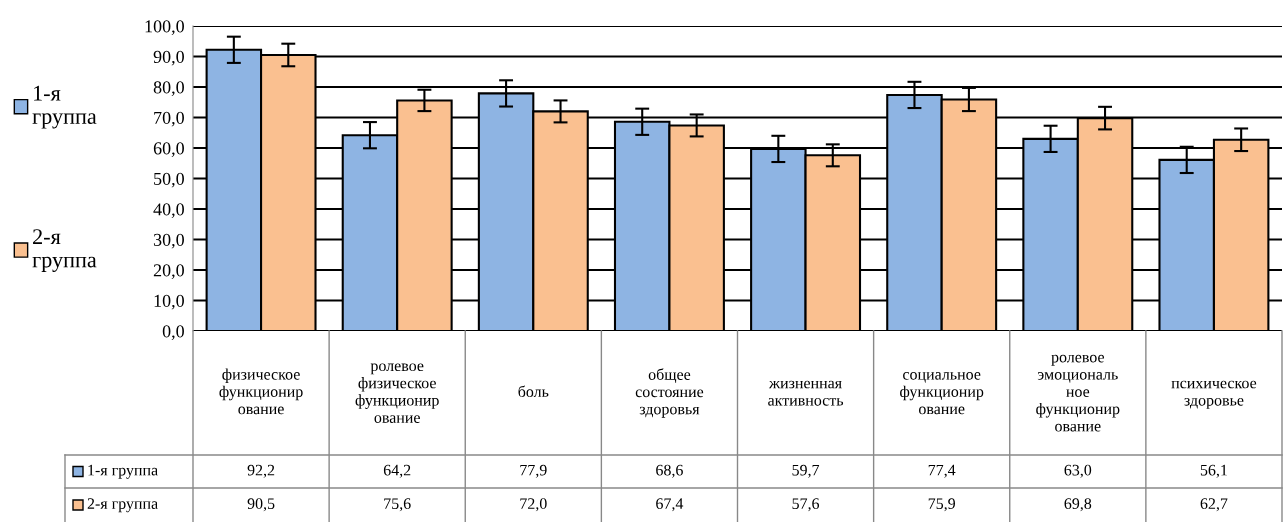  What do you see at coordinates (123, 471) in the screenshot?
I see `text: 1-я группа` at bounding box center [123, 471].